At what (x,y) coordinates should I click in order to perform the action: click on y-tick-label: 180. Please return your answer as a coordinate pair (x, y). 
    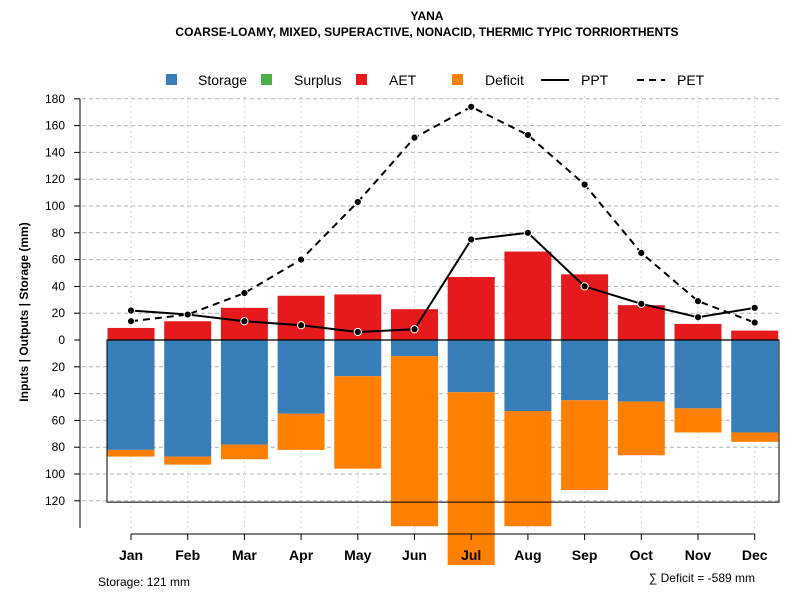
    Looking at the image, I should click on (55, 99).